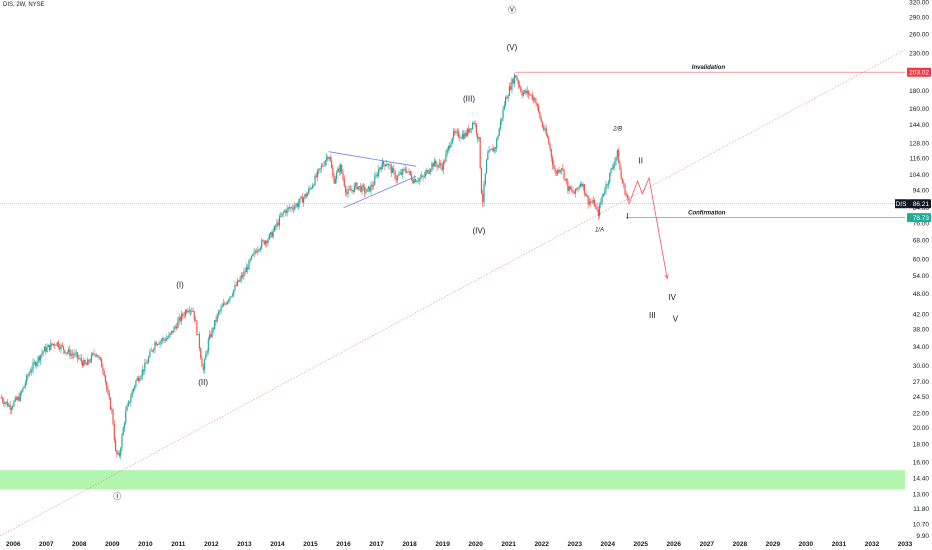  I want to click on wave-label: IV, so click(672, 297).